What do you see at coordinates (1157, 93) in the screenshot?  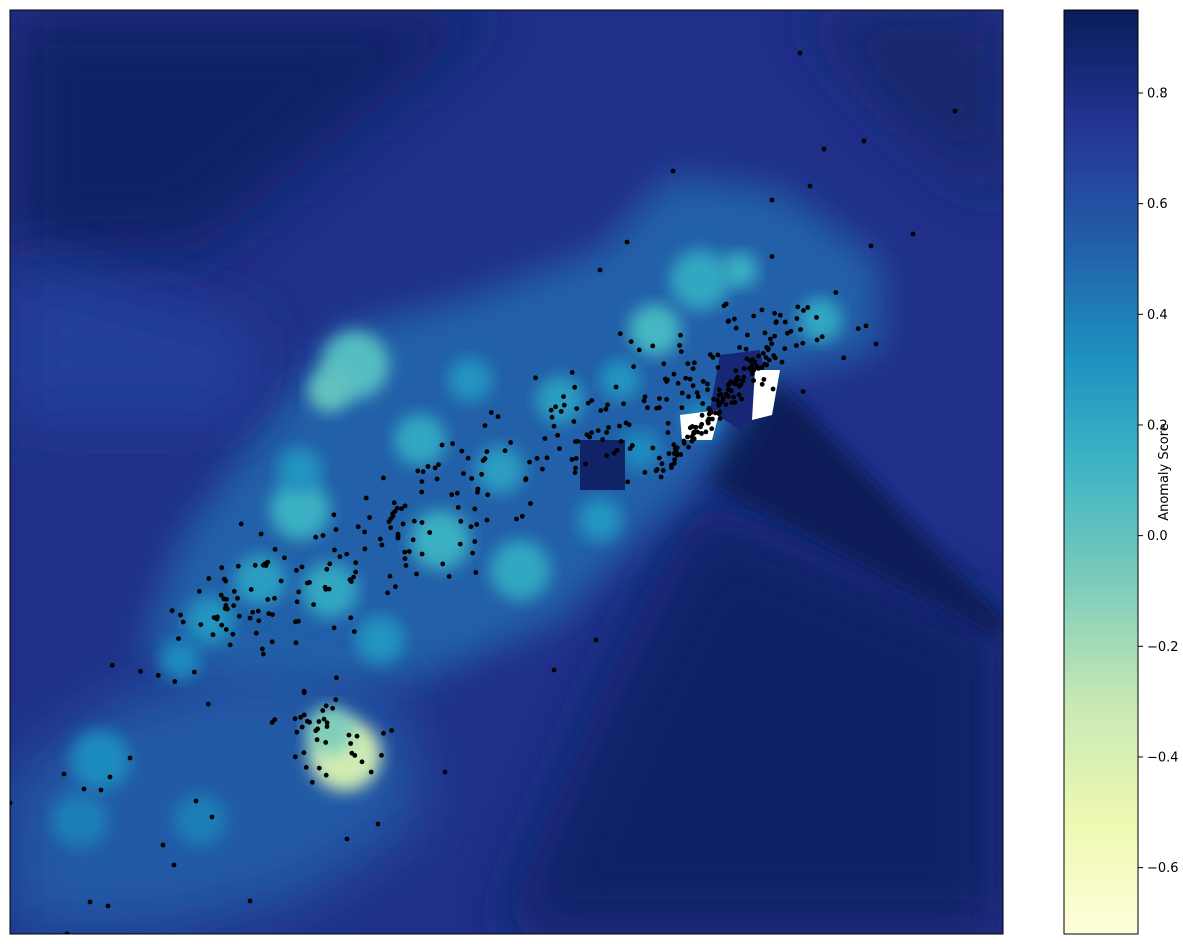 I see `colorbar-tick-label: 0.8` at bounding box center [1157, 93].